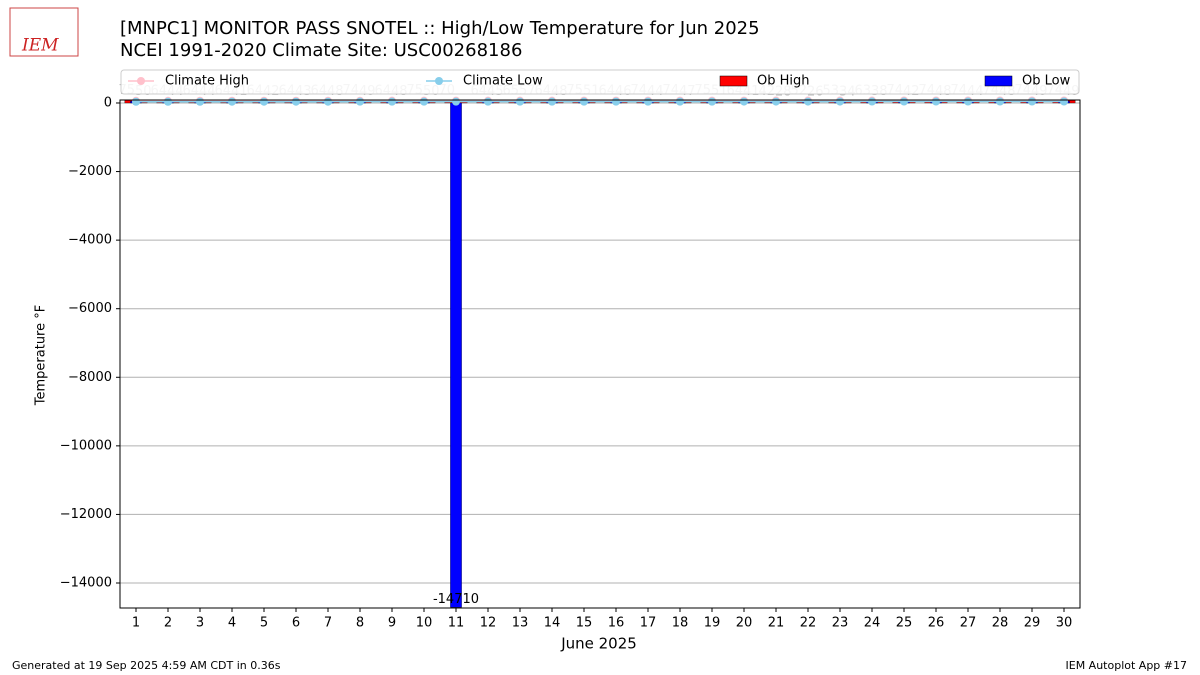  What do you see at coordinates (744, 623) in the screenshot?
I see `x-tick-label: 20` at bounding box center [744, 623].